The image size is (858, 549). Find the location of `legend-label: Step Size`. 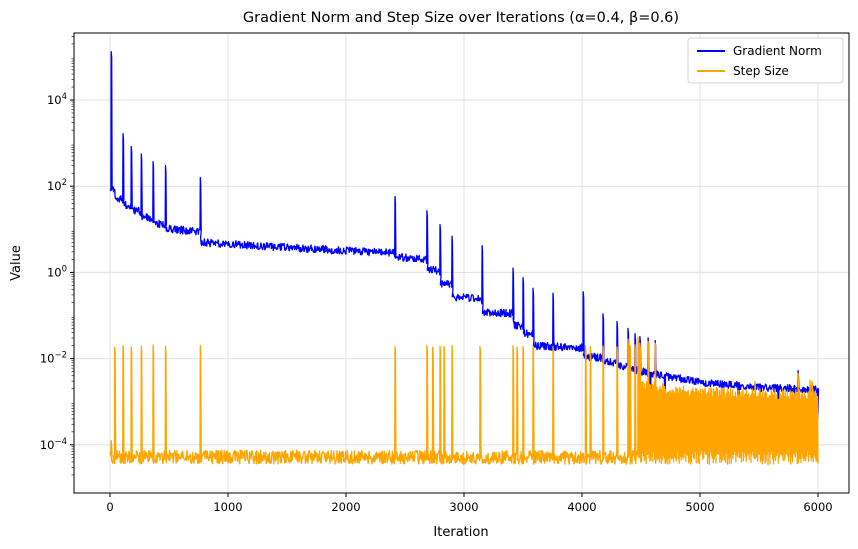

legend-label: Step Size is located at coordinates (761, 71).